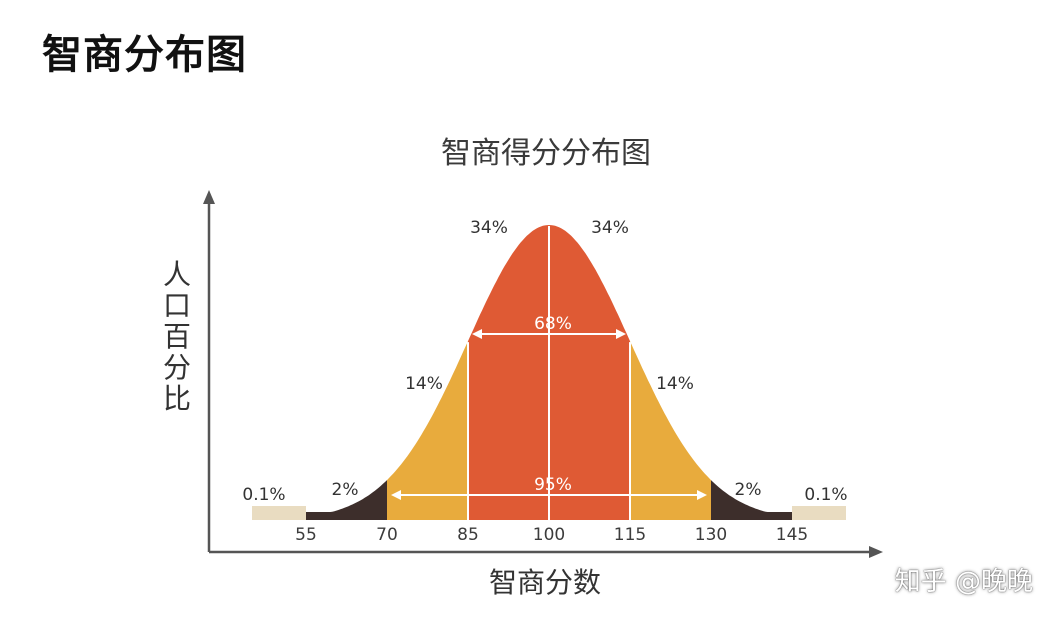 The image size is (1061, 628). I want to click on y-axis-label-char-0: 人, so click(177, 274).